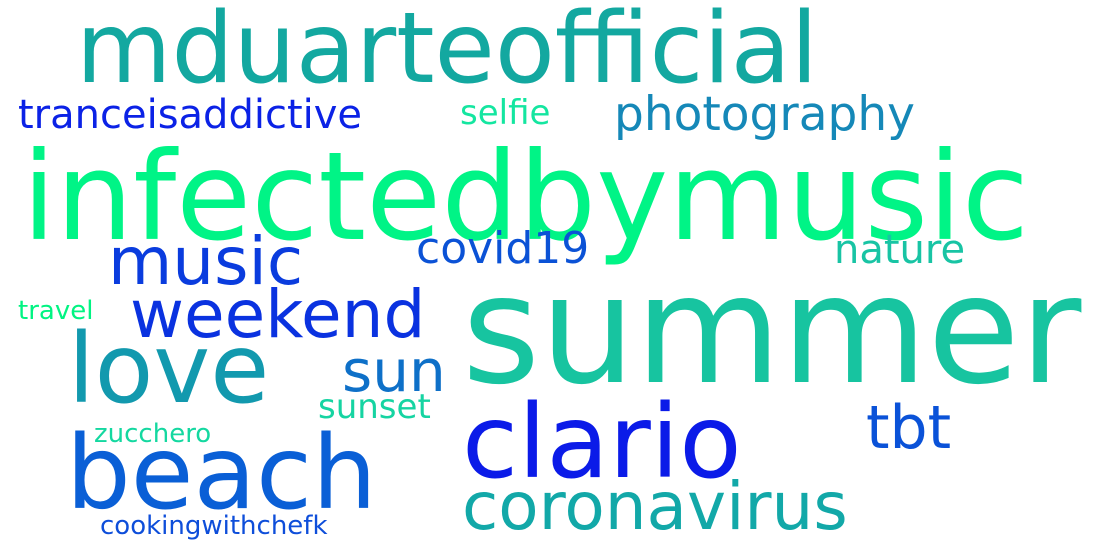 Image resolution: width=1101 pixels, height=558 pixels. Describe the element at coordinates (206, 261) in the screenshot. I see `word-music: music` at that location.